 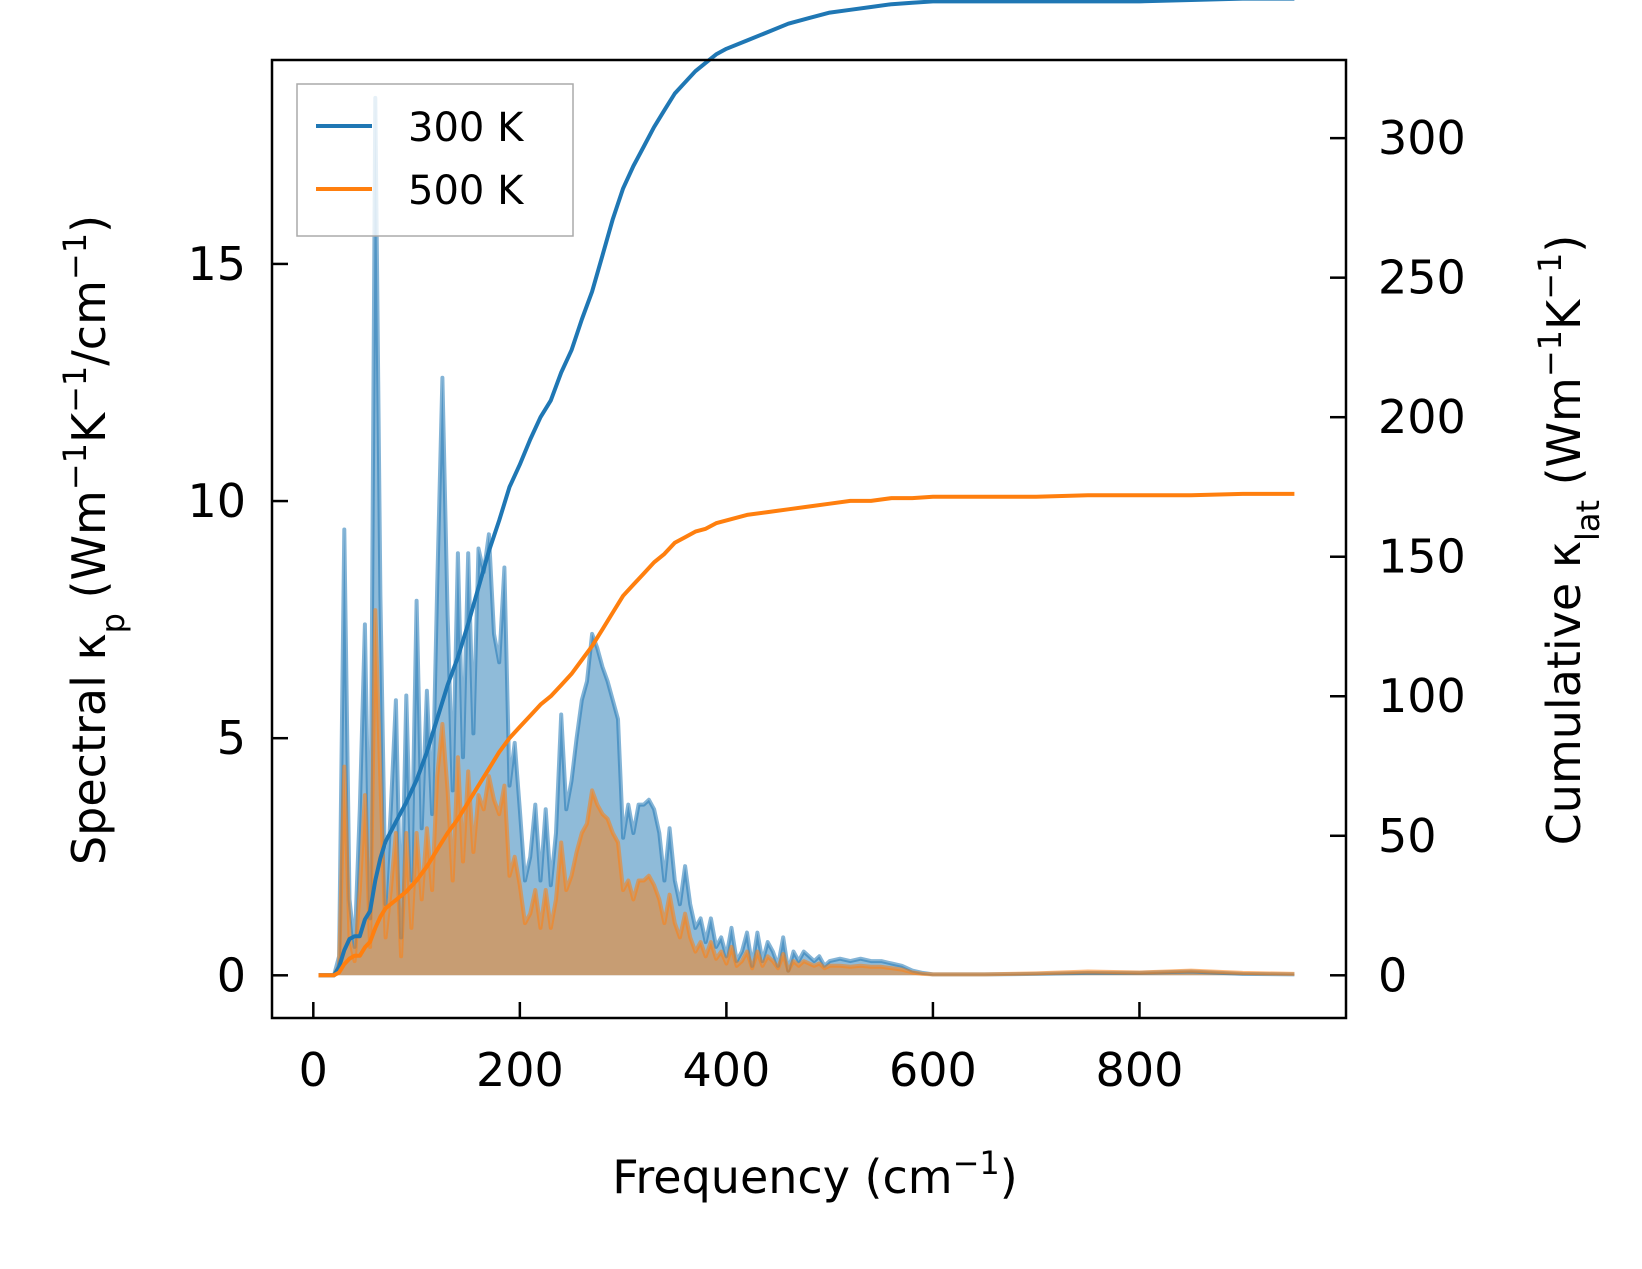 I want to click on right-y-axis-title: Cumulative κlat (Wm−1K−1), so click(x=1569, y=540).